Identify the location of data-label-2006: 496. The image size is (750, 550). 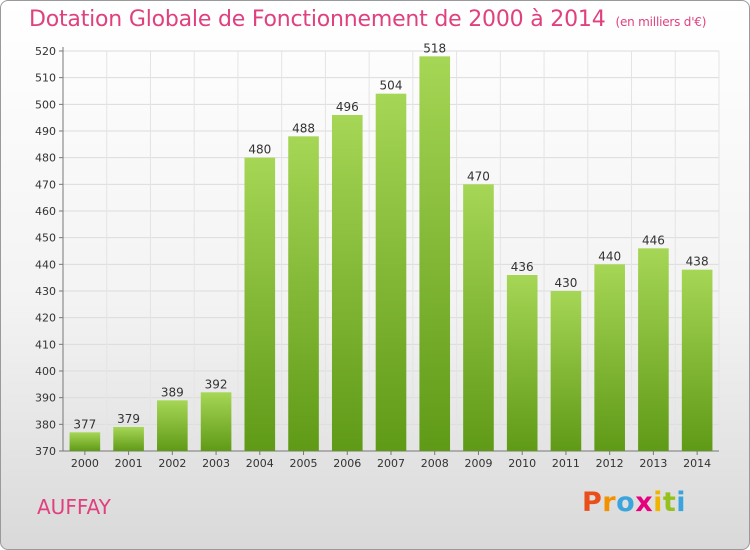
(347, 107).